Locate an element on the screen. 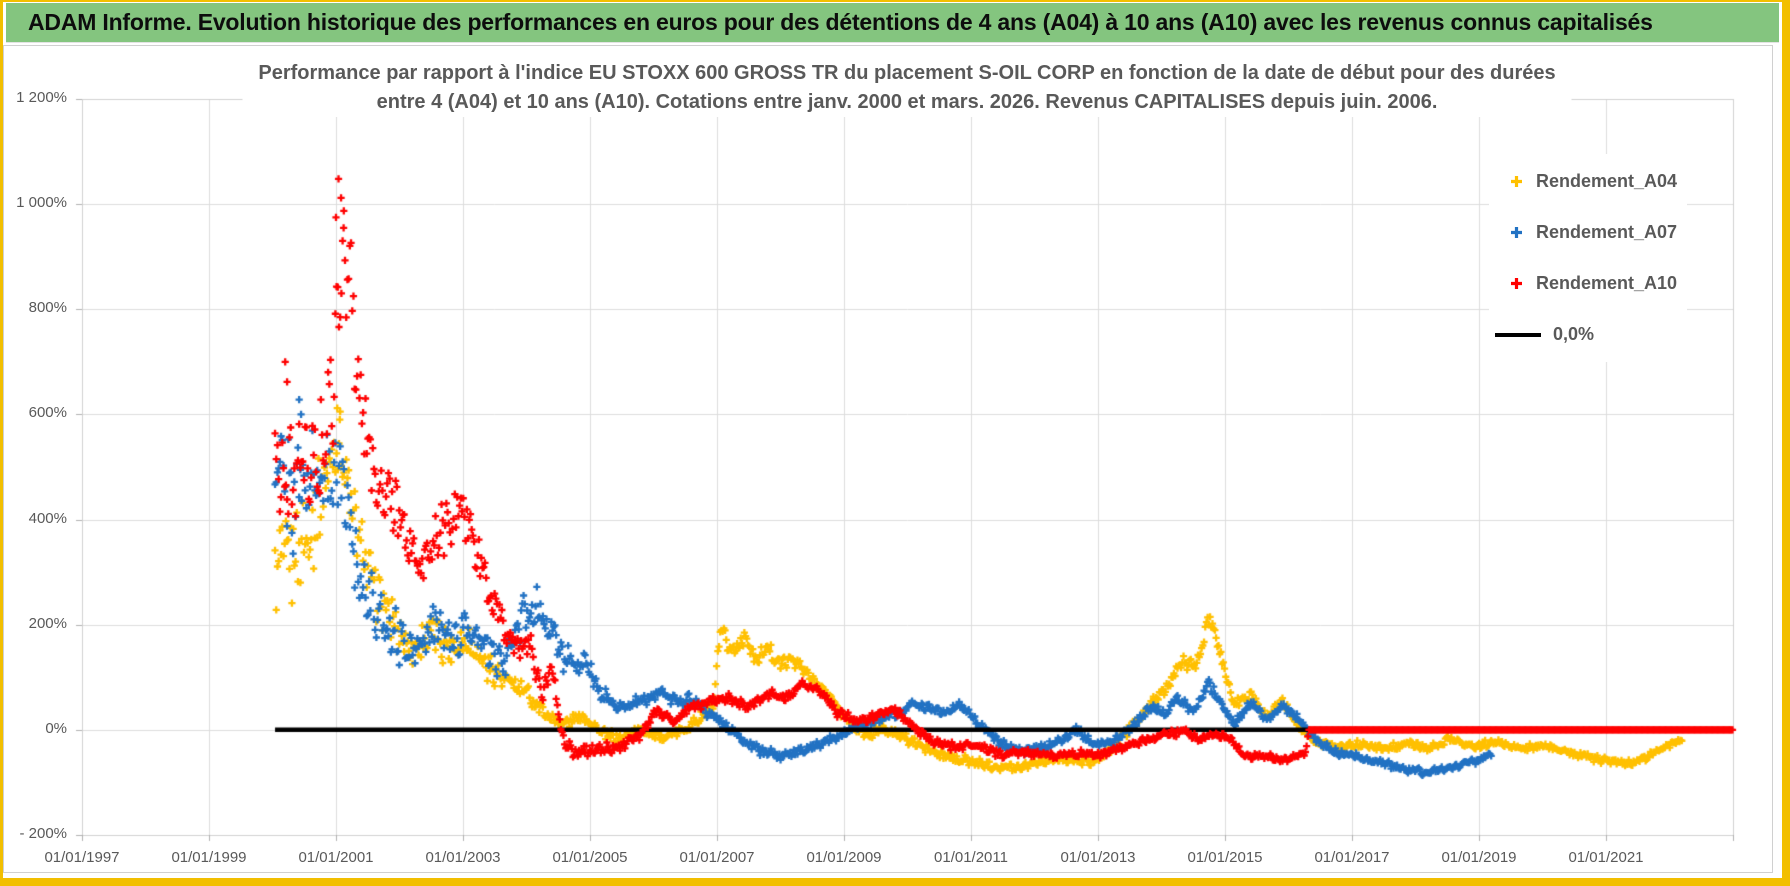 The width and height of the screenshot is (1790, 886). y-tick-label: 600% is located at coordinates (47, 413).